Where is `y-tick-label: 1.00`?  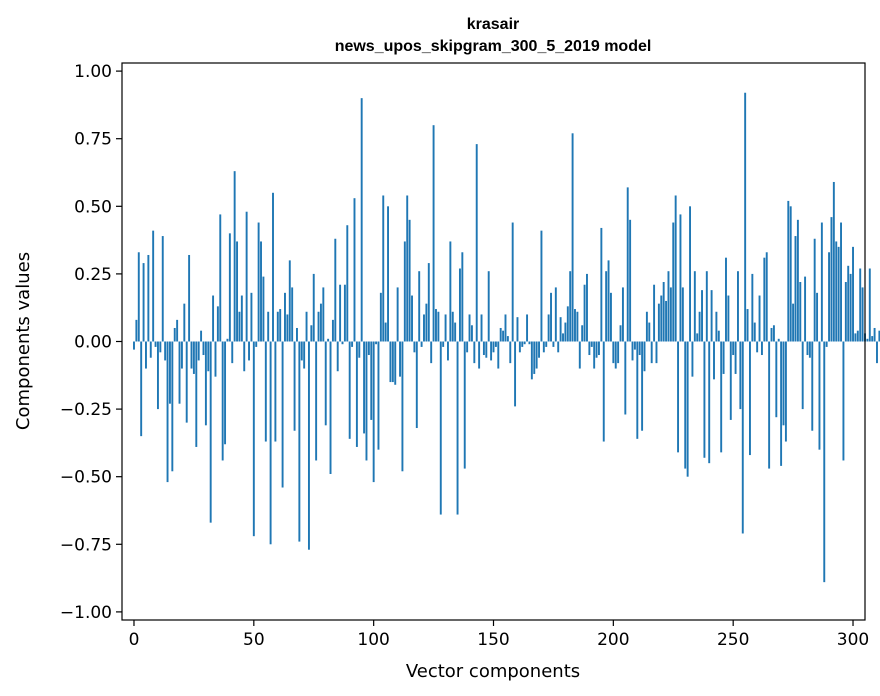 y-tick-label: 1.00 is located at coordinates (93, 72).